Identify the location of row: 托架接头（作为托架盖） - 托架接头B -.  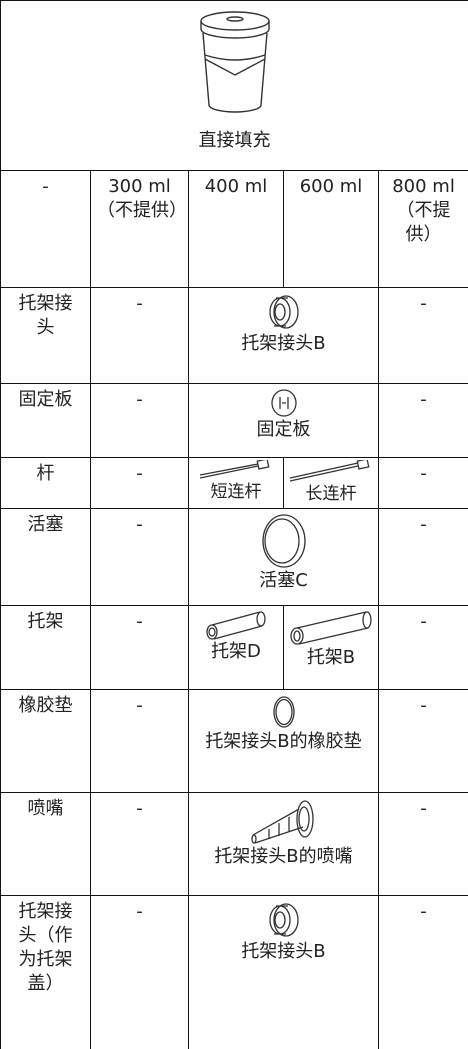
(234, 972).